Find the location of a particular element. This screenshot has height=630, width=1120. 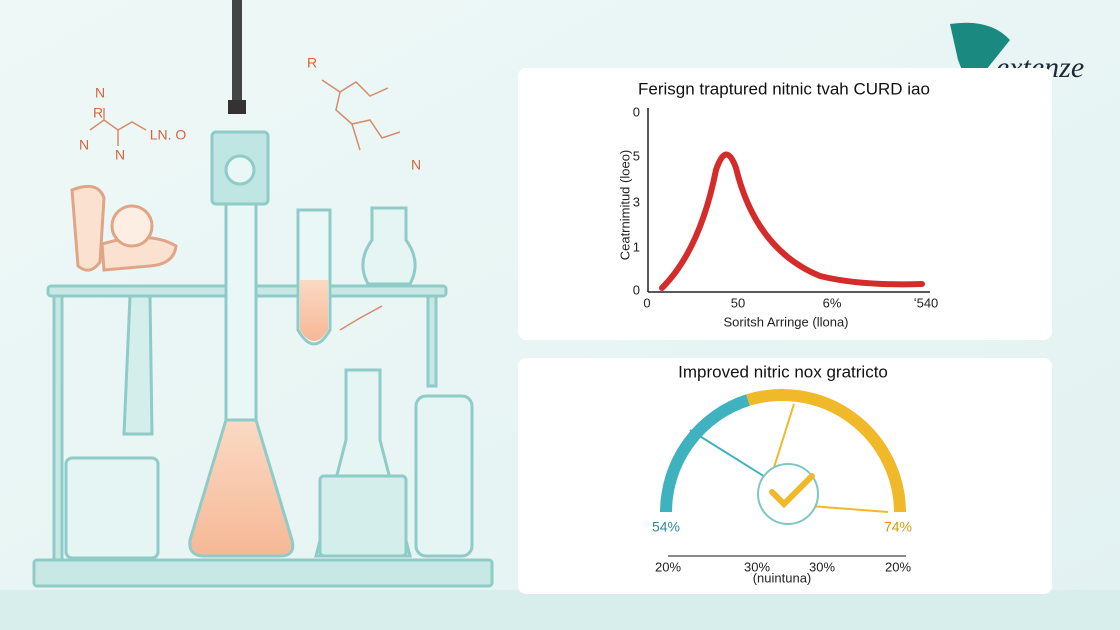

x-axis-label: Soritsh Arringe (llona) is located at coordinates (786, 321).